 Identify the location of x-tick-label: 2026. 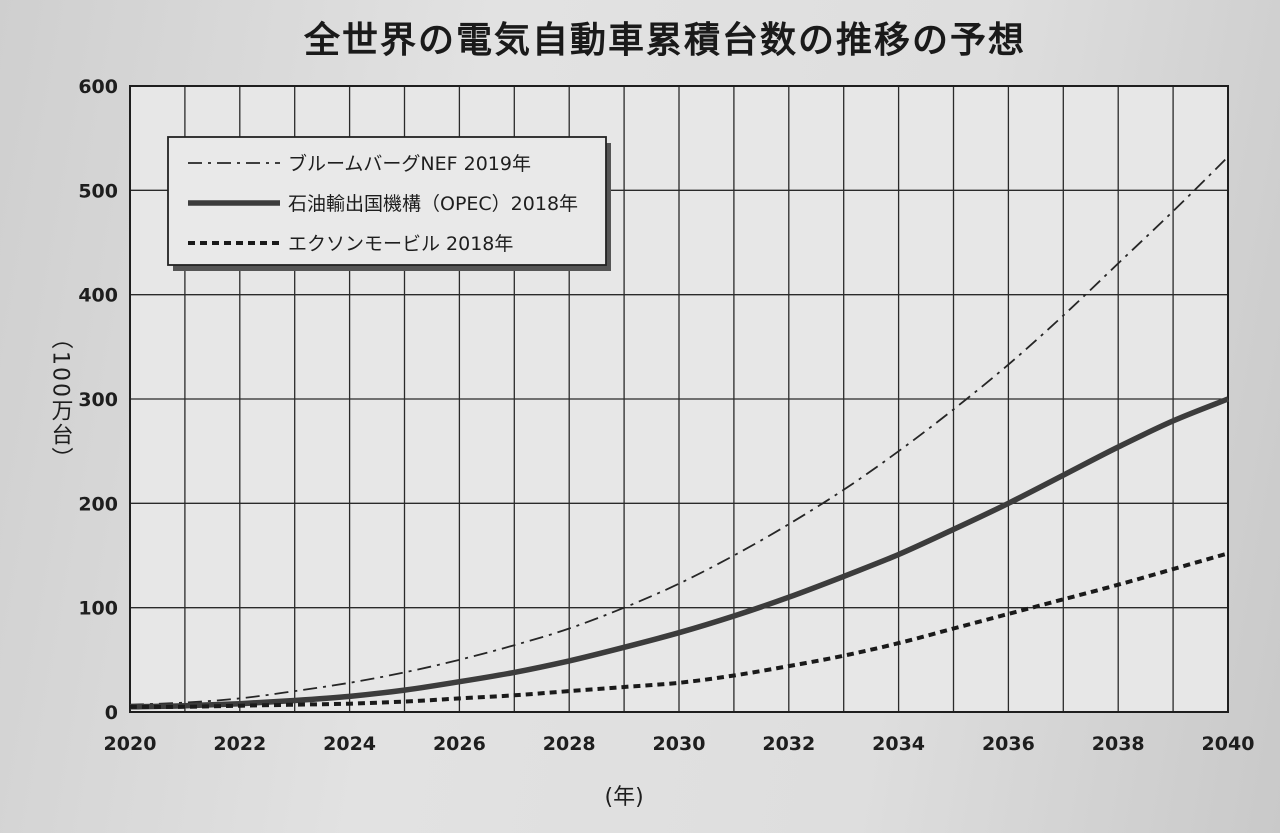
(459, 744).